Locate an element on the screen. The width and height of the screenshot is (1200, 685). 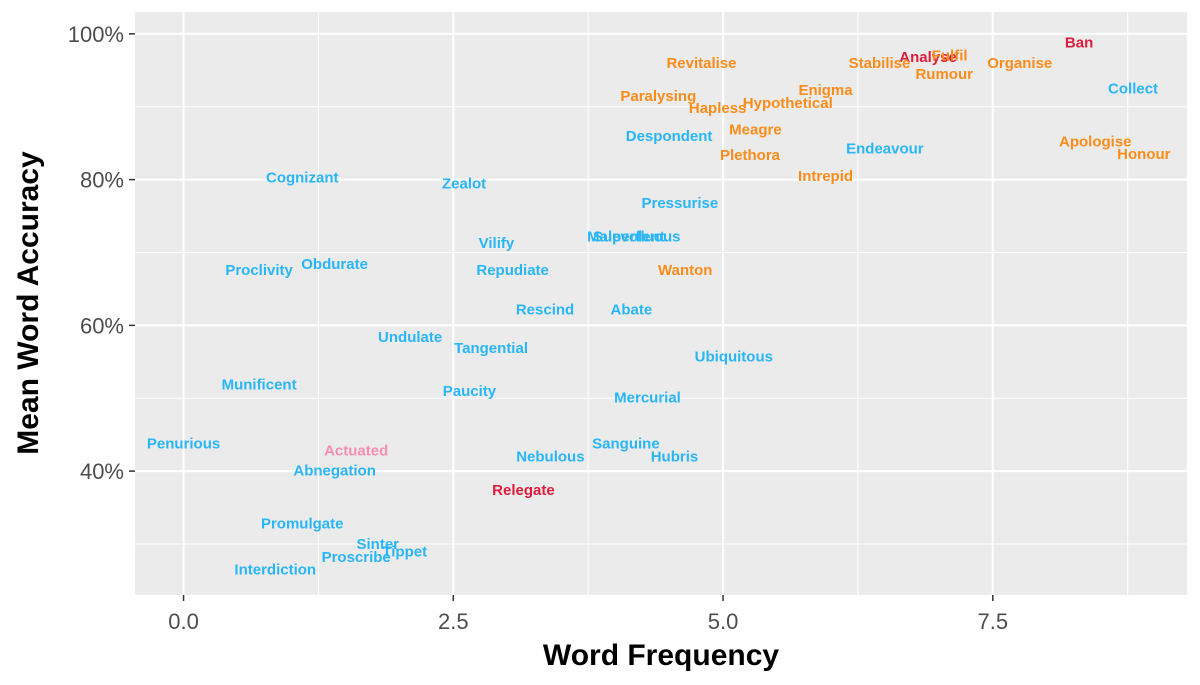
data-point-label: Proclivity is located at coordinates (259, 270).